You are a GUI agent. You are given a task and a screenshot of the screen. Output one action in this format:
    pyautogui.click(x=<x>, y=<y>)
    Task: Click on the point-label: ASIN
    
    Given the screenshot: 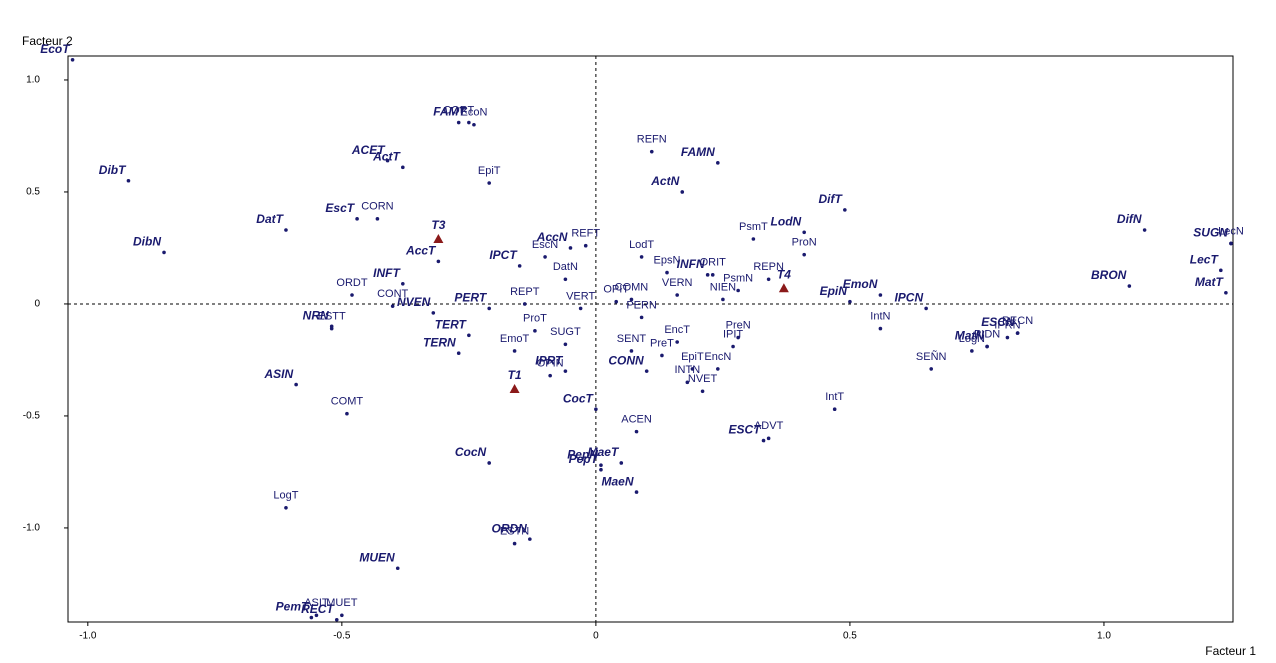 What is the action you would take?
    pyautogui.click(x=278, y=374)
    